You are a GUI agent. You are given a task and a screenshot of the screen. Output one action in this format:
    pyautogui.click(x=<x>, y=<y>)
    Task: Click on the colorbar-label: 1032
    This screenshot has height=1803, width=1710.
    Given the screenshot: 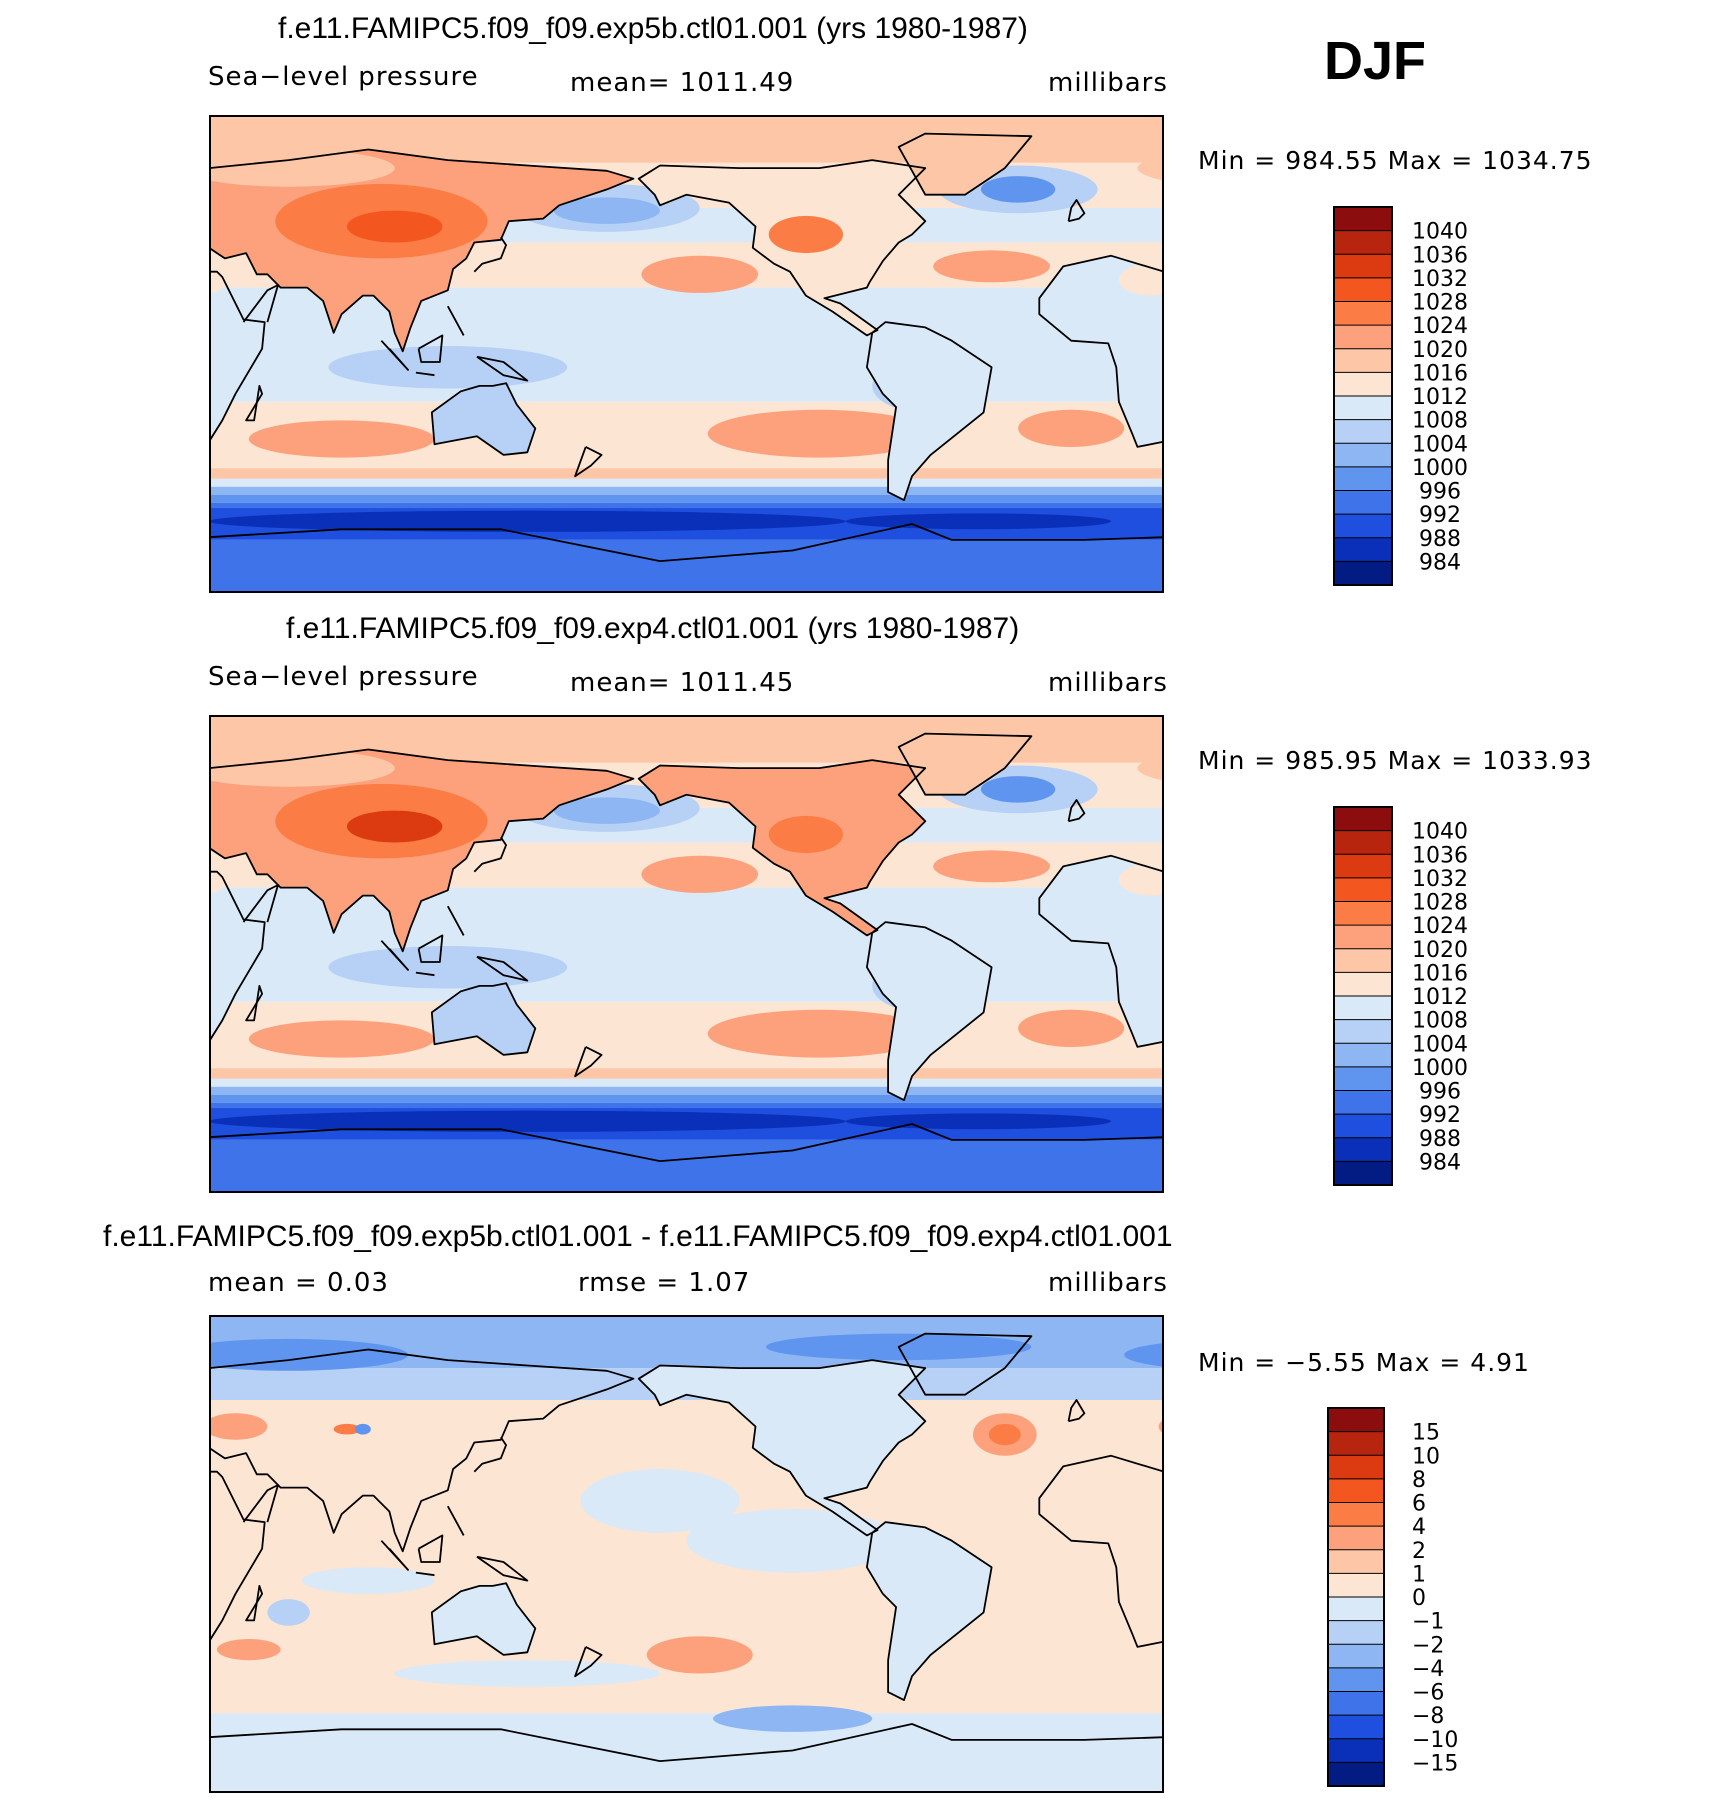 What is the action you would take?
    pyautogui.click(x=1440, y=279)
    